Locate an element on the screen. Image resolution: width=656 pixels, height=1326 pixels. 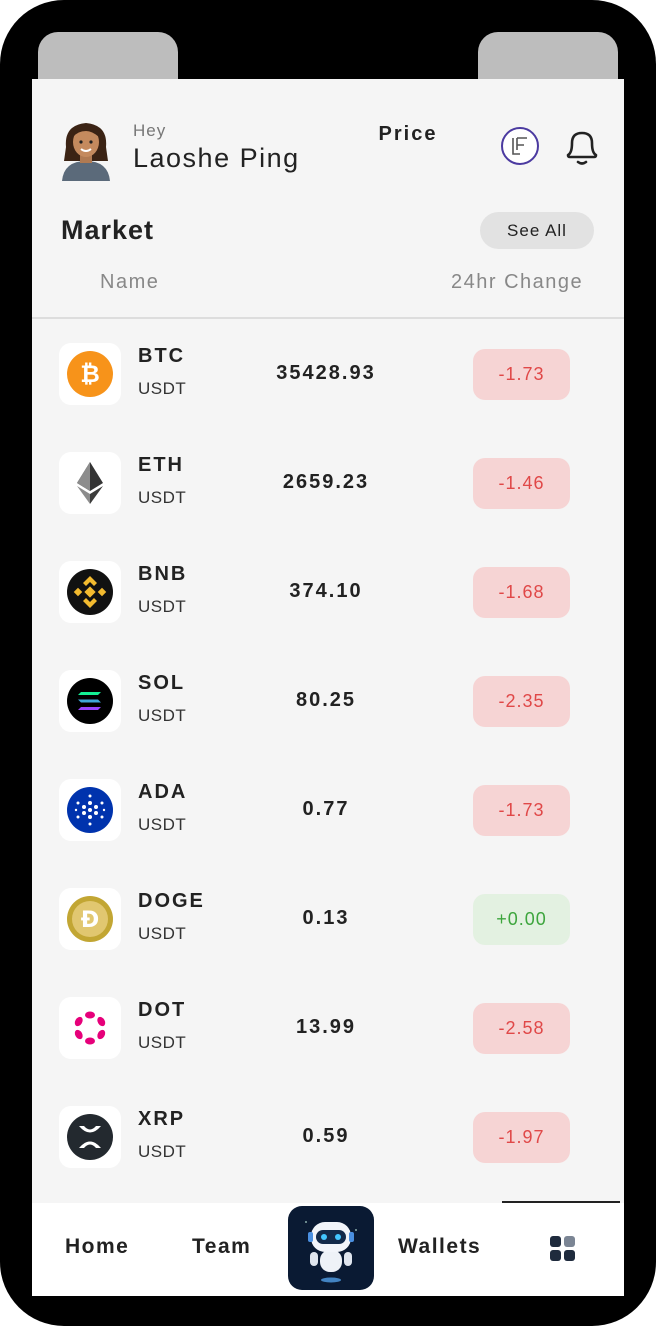
coin-price: 0.13 is located at coordinates (326, 918).